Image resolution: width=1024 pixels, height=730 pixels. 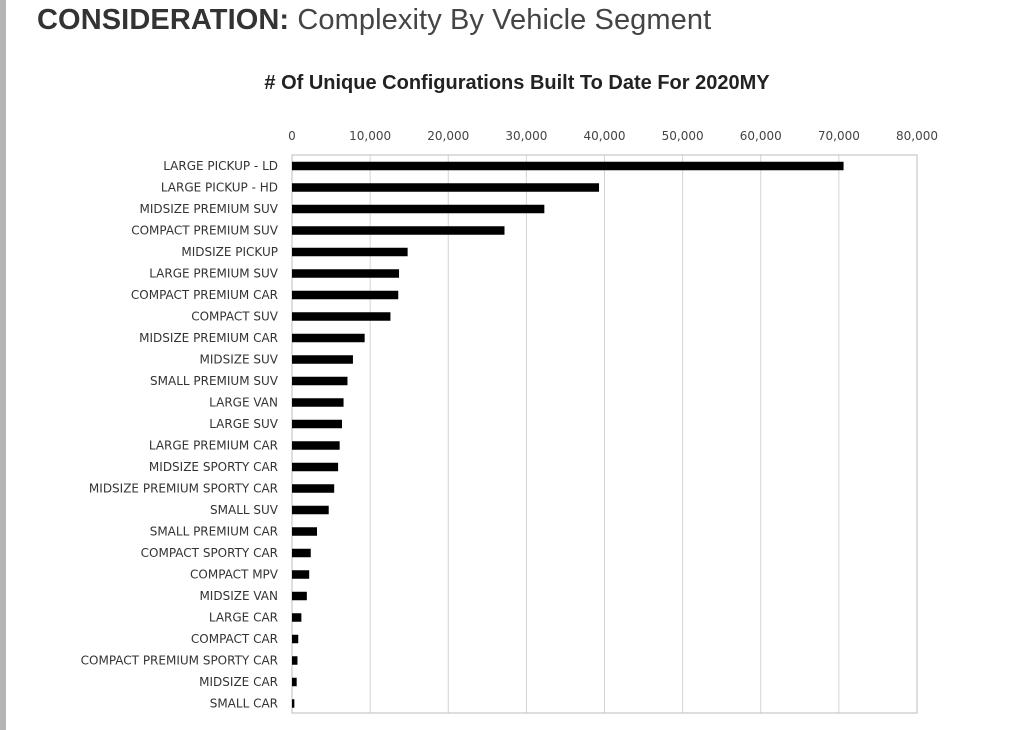 I want to click on x-tick-label: 0, so click(x=292, y=136).